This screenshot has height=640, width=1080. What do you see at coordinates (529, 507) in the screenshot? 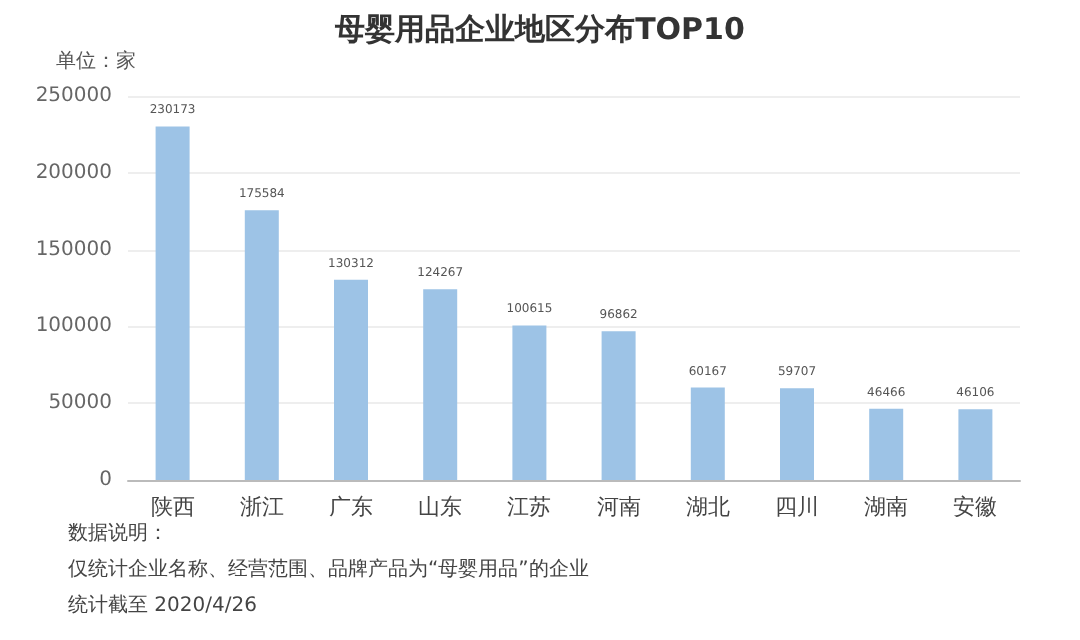
I see `x-tick-label: 江苏` at bounding box center [529, 507].